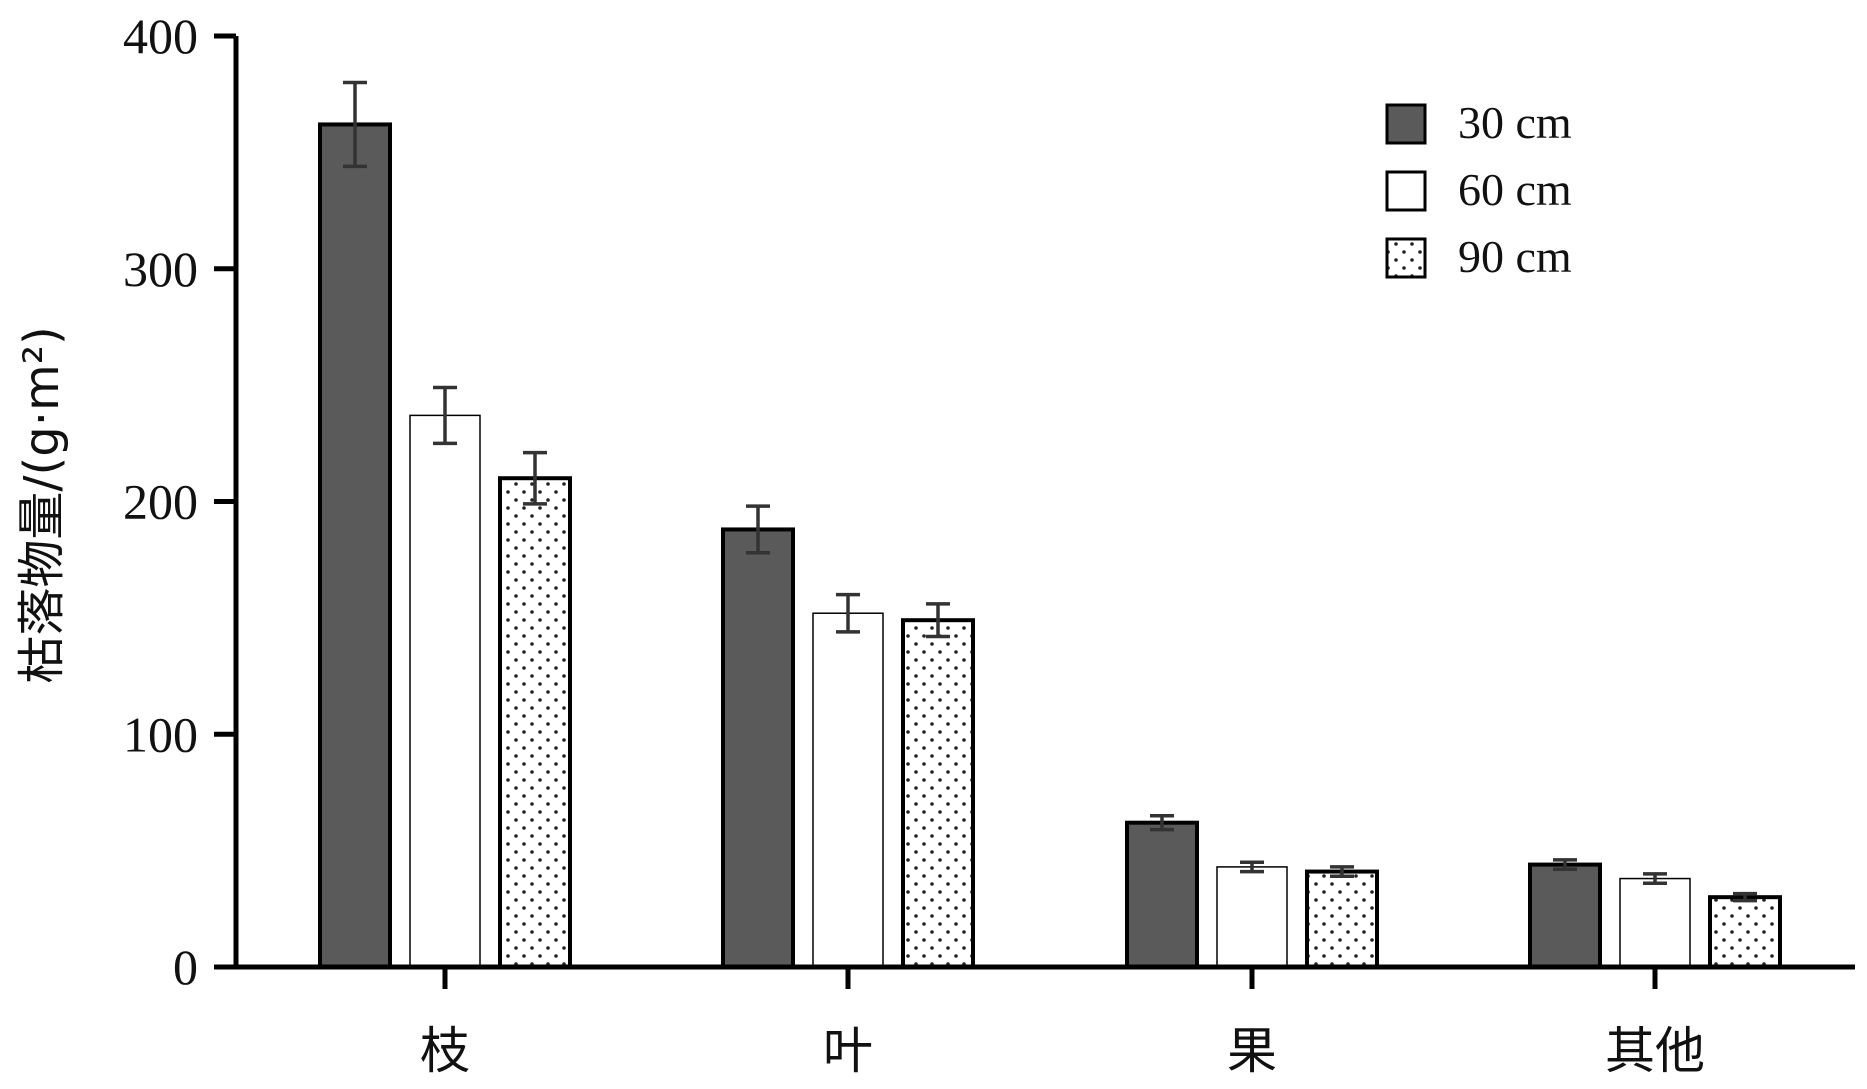  Describe the element at coordinates (160, 269) in the screenshot. I see `y-tick-label: 300` at that location.